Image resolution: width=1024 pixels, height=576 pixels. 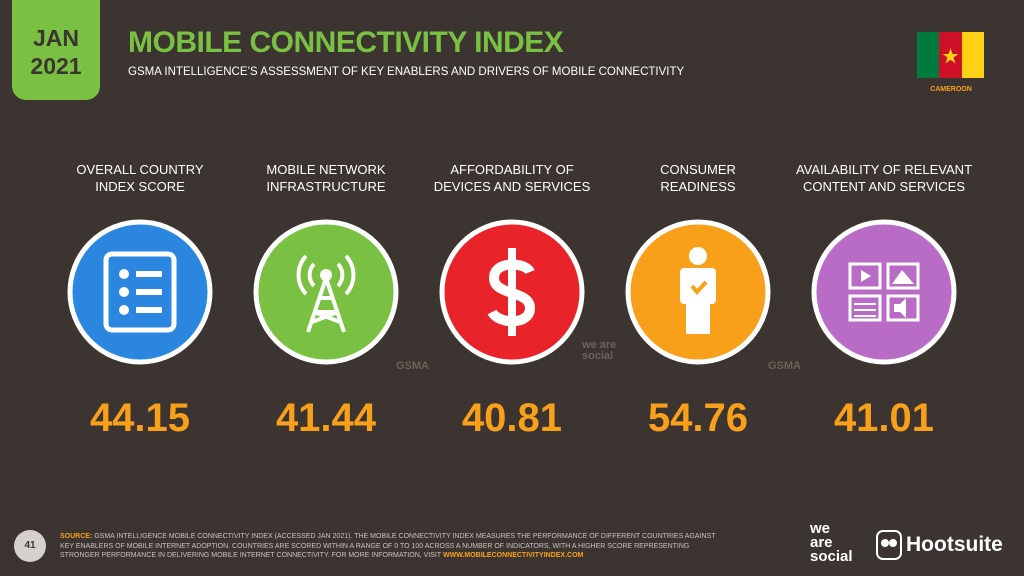 I want to click on date-month: JAN, so click(x=55, y=38).